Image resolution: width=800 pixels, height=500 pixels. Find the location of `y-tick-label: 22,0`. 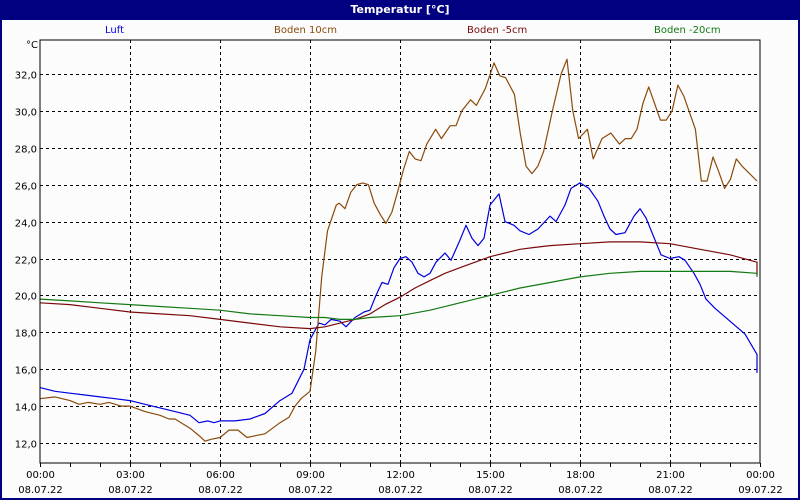

y-tick-label: 22,0 is located at coordinates (26, 261).